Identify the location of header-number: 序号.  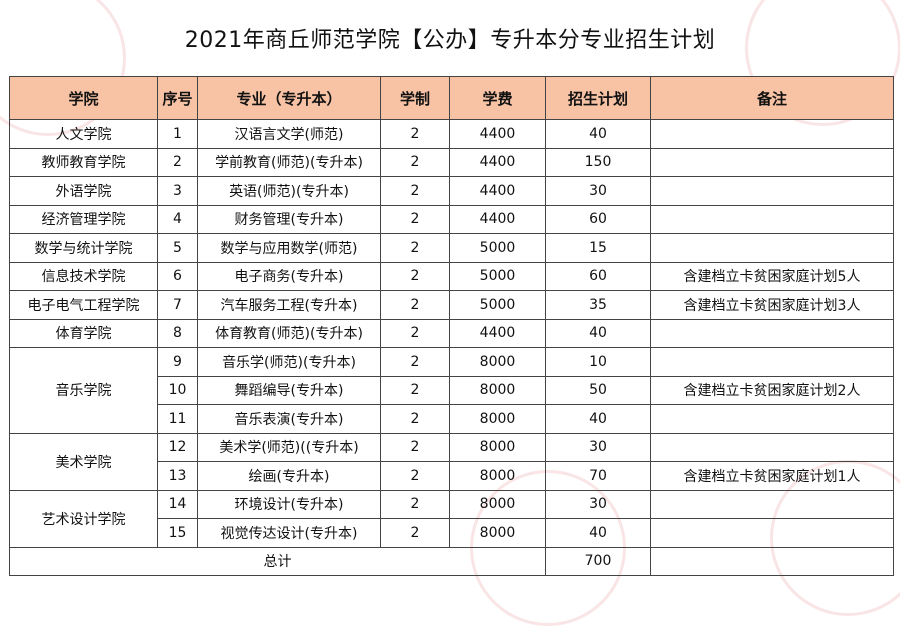
(177, 98).